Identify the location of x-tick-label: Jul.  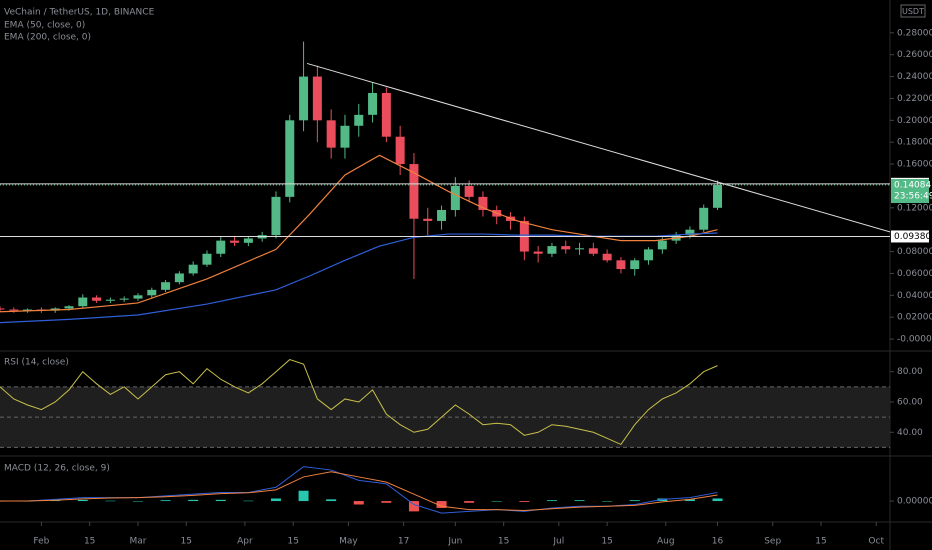
(558, 542).